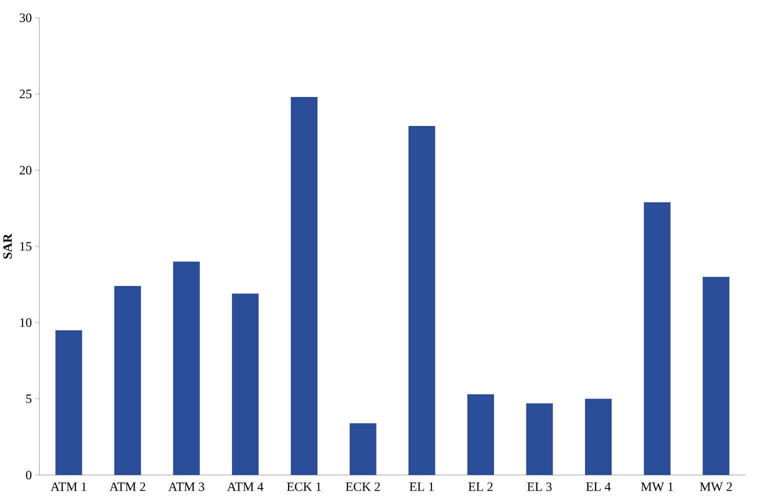 This screenshot has width=766, height=504. What do you see at coordinates (716, 487) in the screenshot?
I see `x-tick-label: MW 2` at bounding box center [716, 487].